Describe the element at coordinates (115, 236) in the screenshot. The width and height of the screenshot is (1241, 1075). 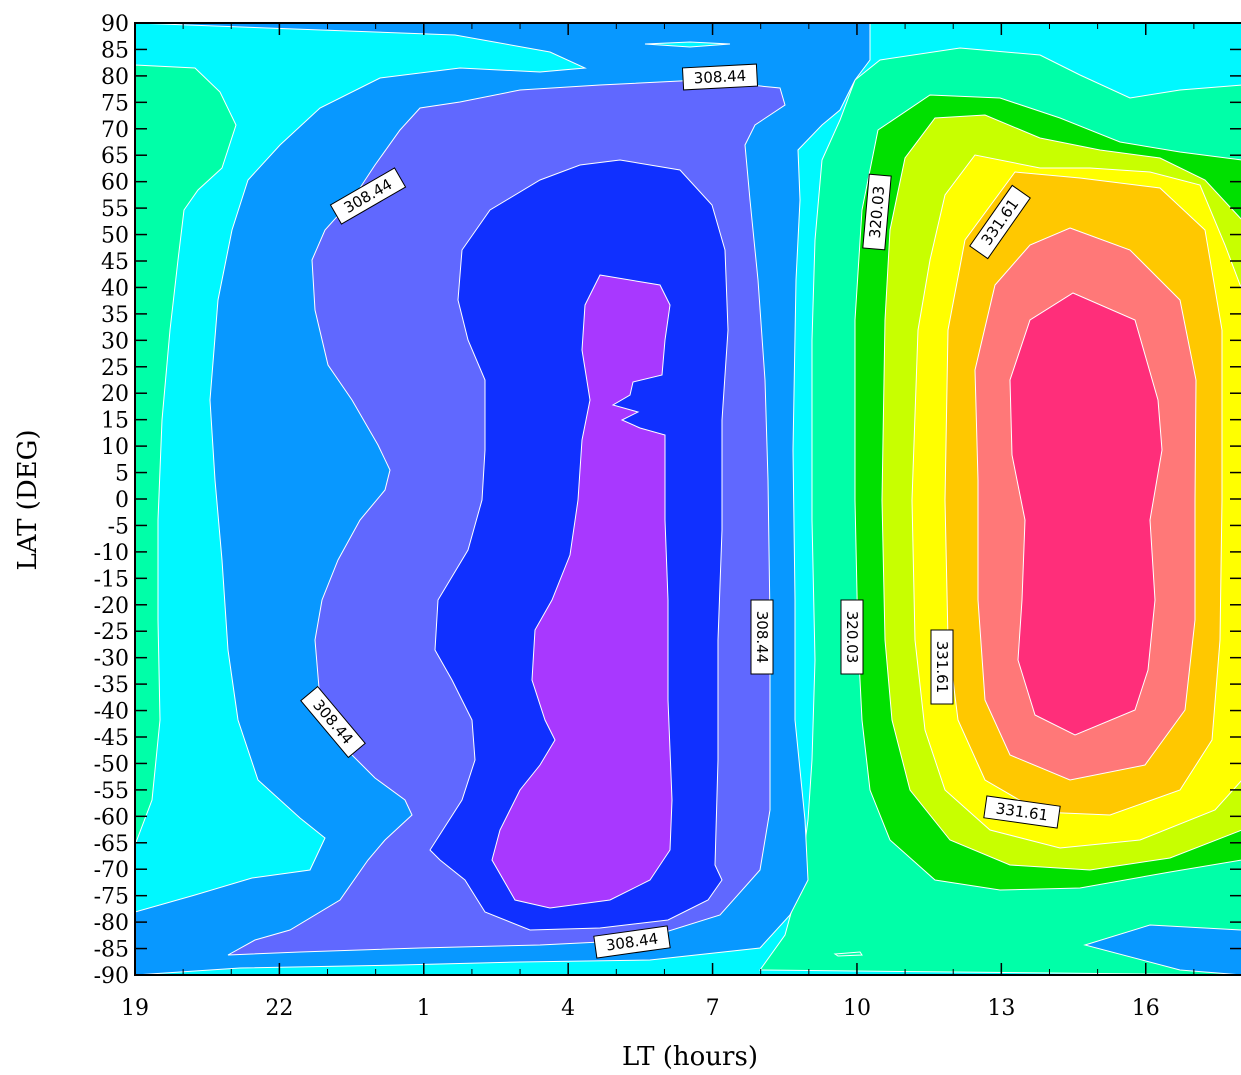
I see `y-tick-label: 50` at that location.